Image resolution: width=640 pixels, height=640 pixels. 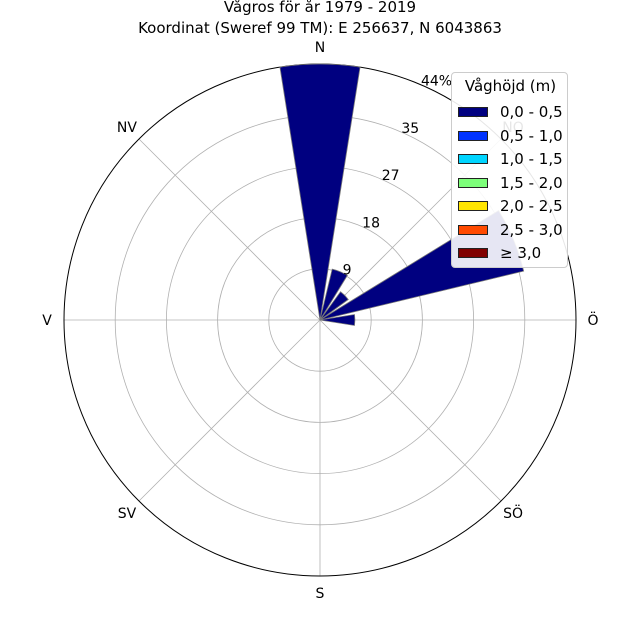 I want to click on legend-item: 1,5 - 2,0, so click(x=510, y=183).